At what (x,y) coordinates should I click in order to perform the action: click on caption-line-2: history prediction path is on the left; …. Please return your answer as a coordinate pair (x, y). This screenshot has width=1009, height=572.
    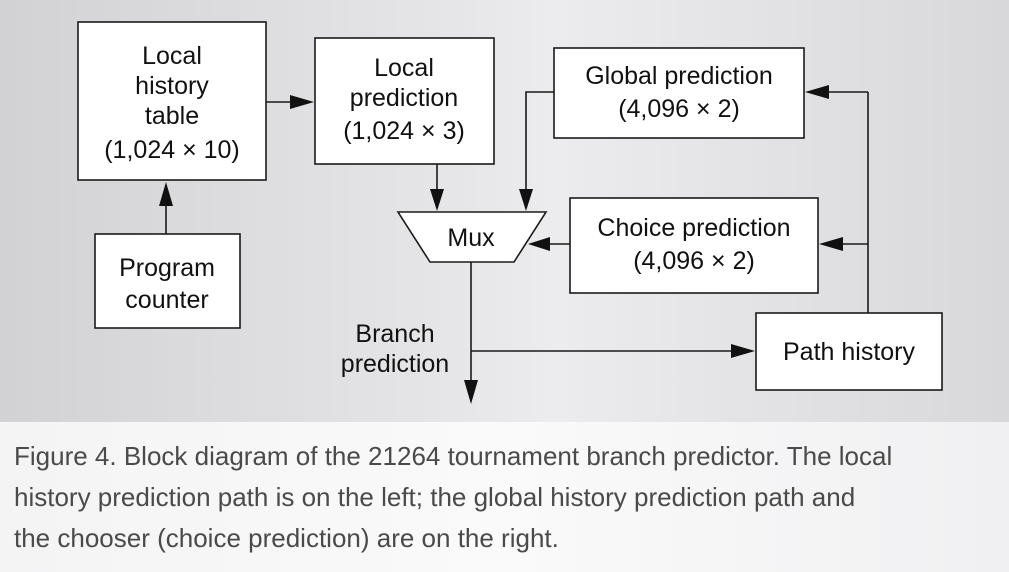
    Looking at the image, I should click on (435, 497).